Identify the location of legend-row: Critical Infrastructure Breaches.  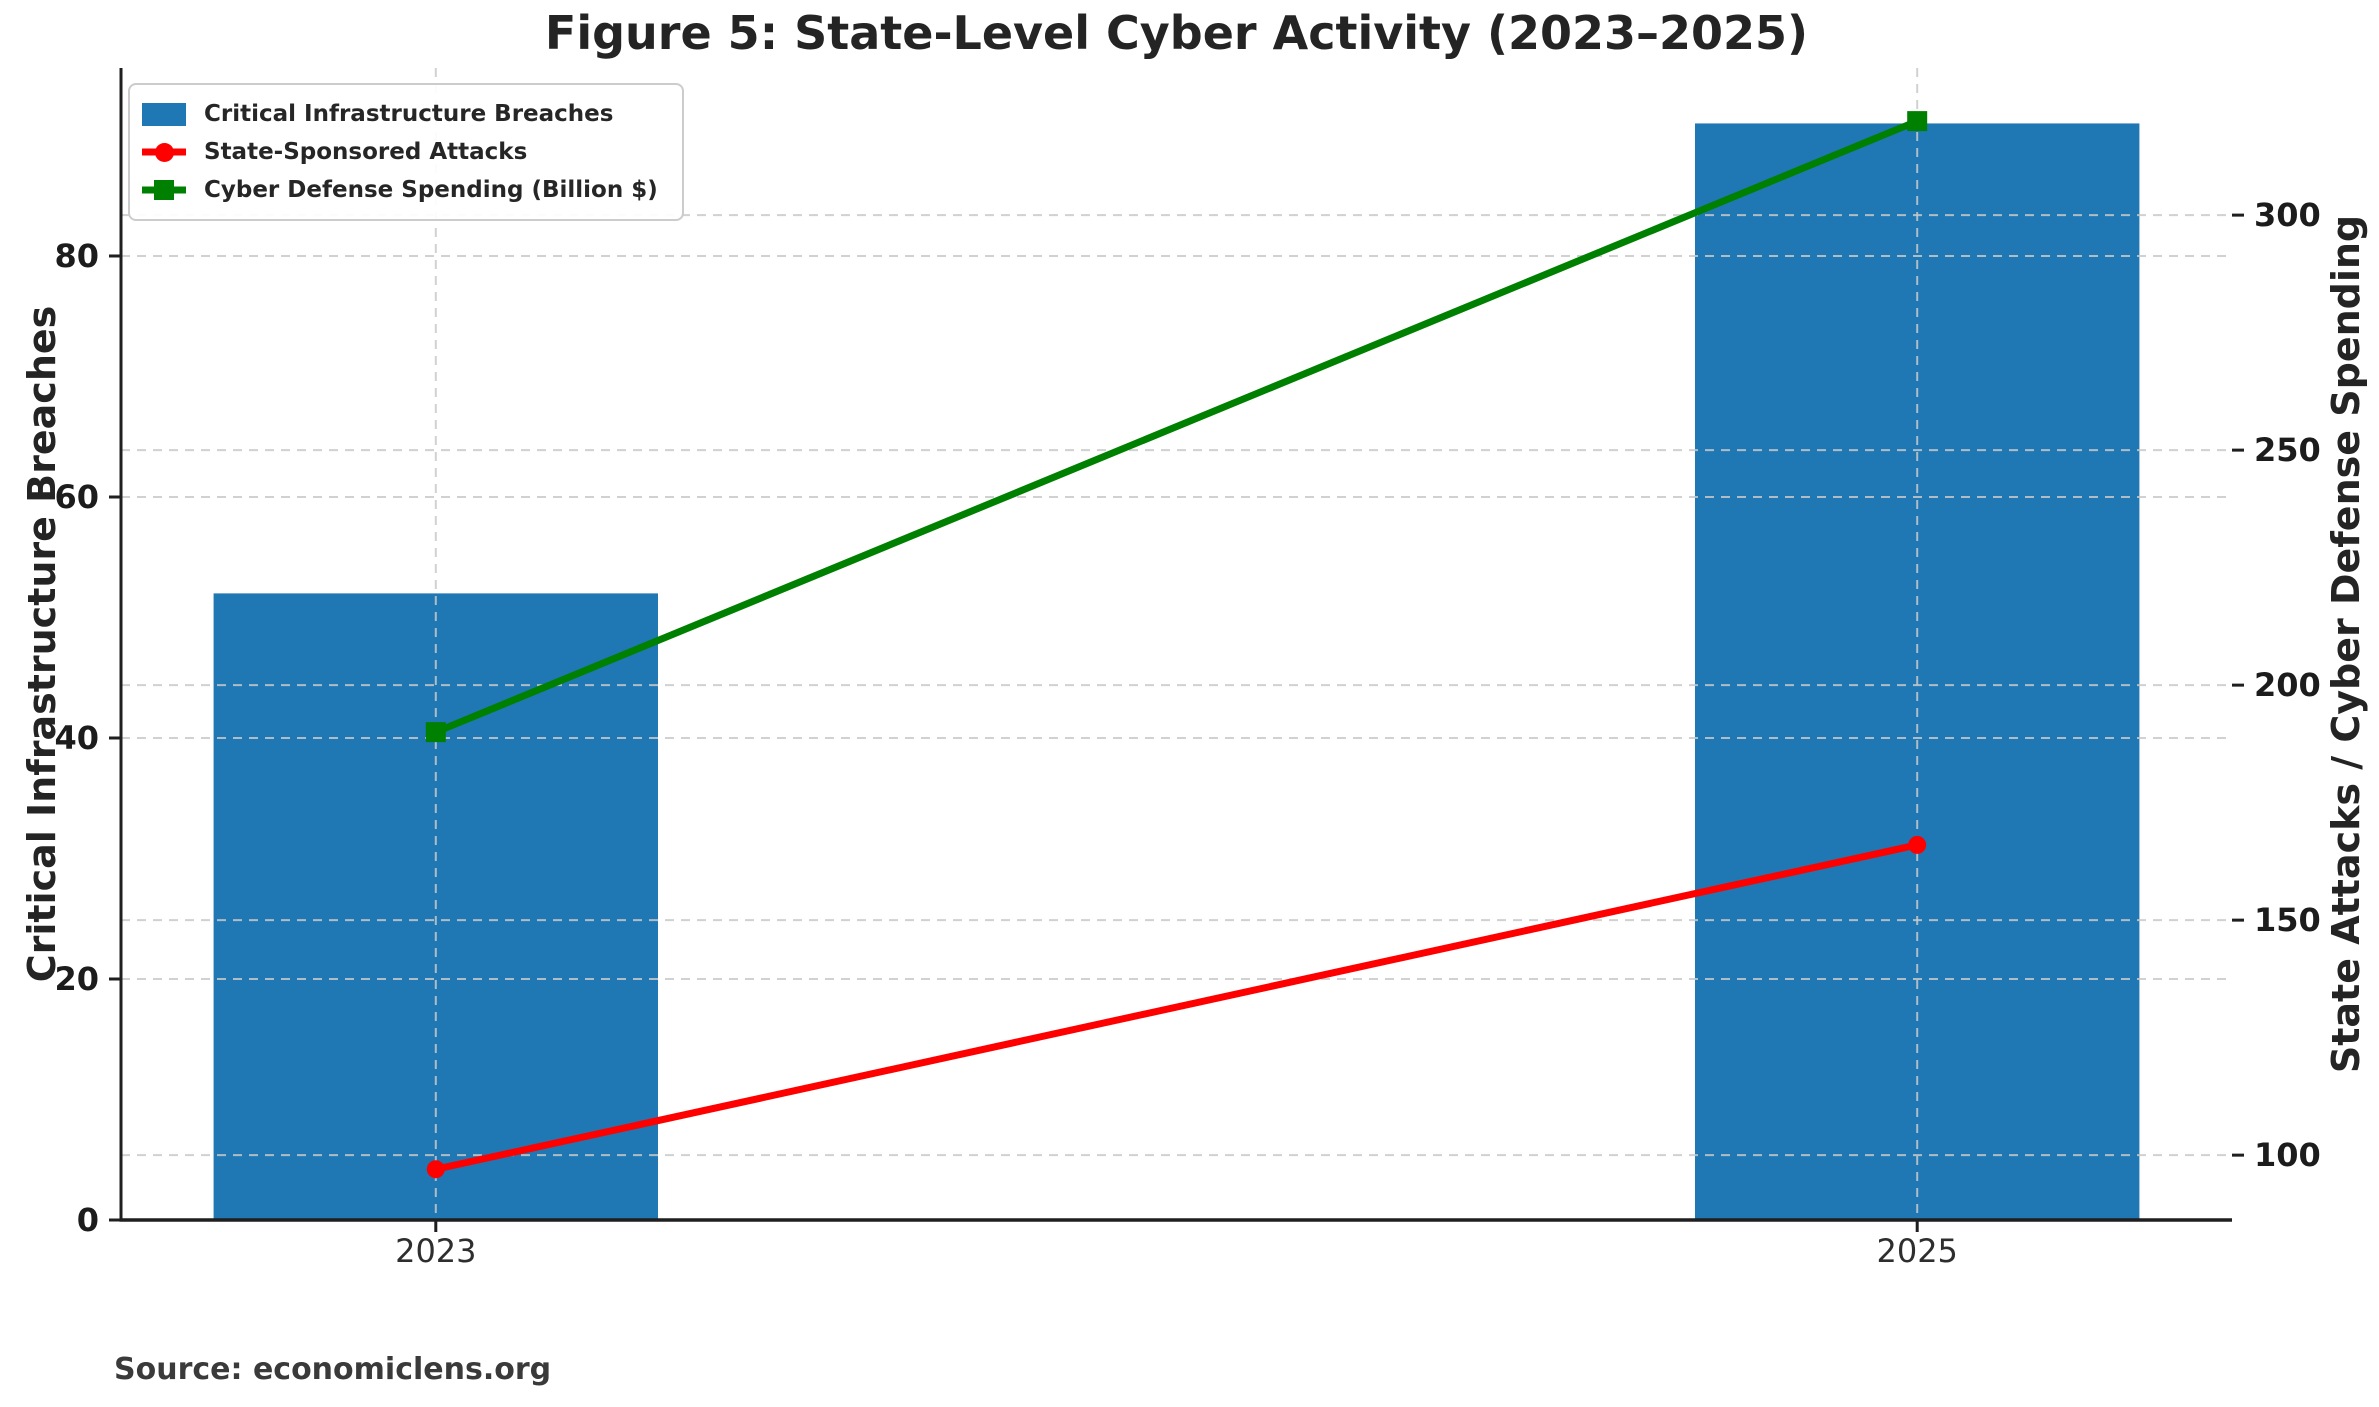
(400, 114).